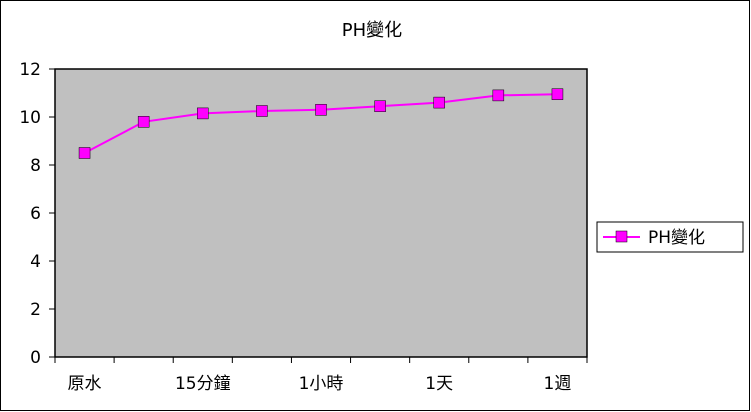 This screenshot has width=751, height=412. What do you see at coordinates (621, 236) in the screenshot?
I see `legend-marker` at bounding box center [621, 236].